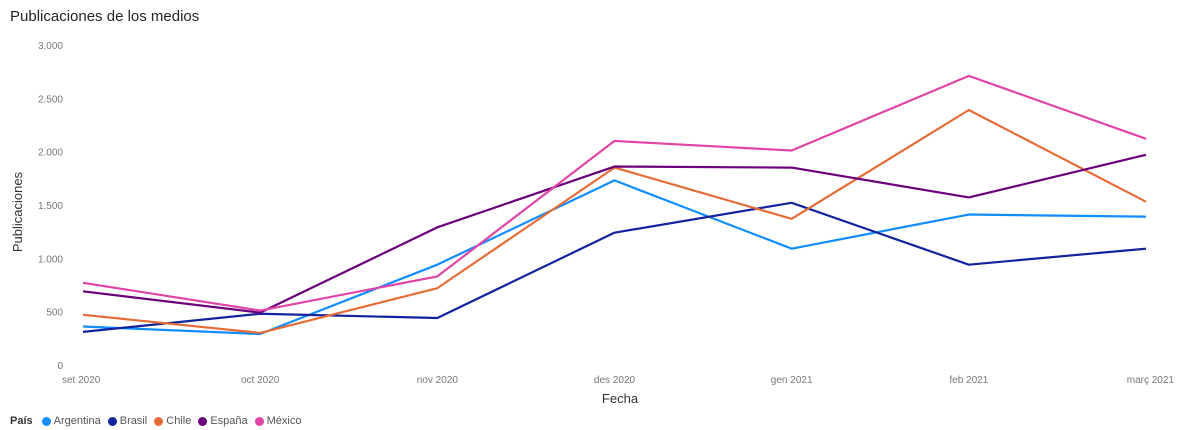 Image resolution: width=1178 pixels, height=430 pixels. I want to click on y-axis-title: Publicaciones, so click(17, 211).